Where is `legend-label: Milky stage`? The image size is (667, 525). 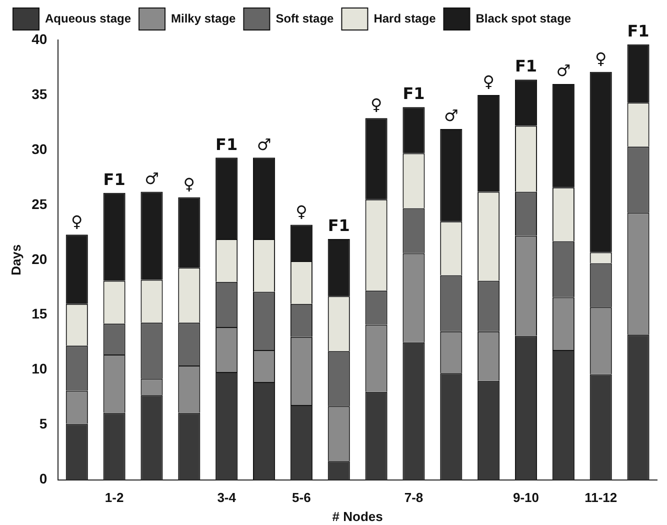 legend-label: Milky stage is located at coordinates (203, 18).